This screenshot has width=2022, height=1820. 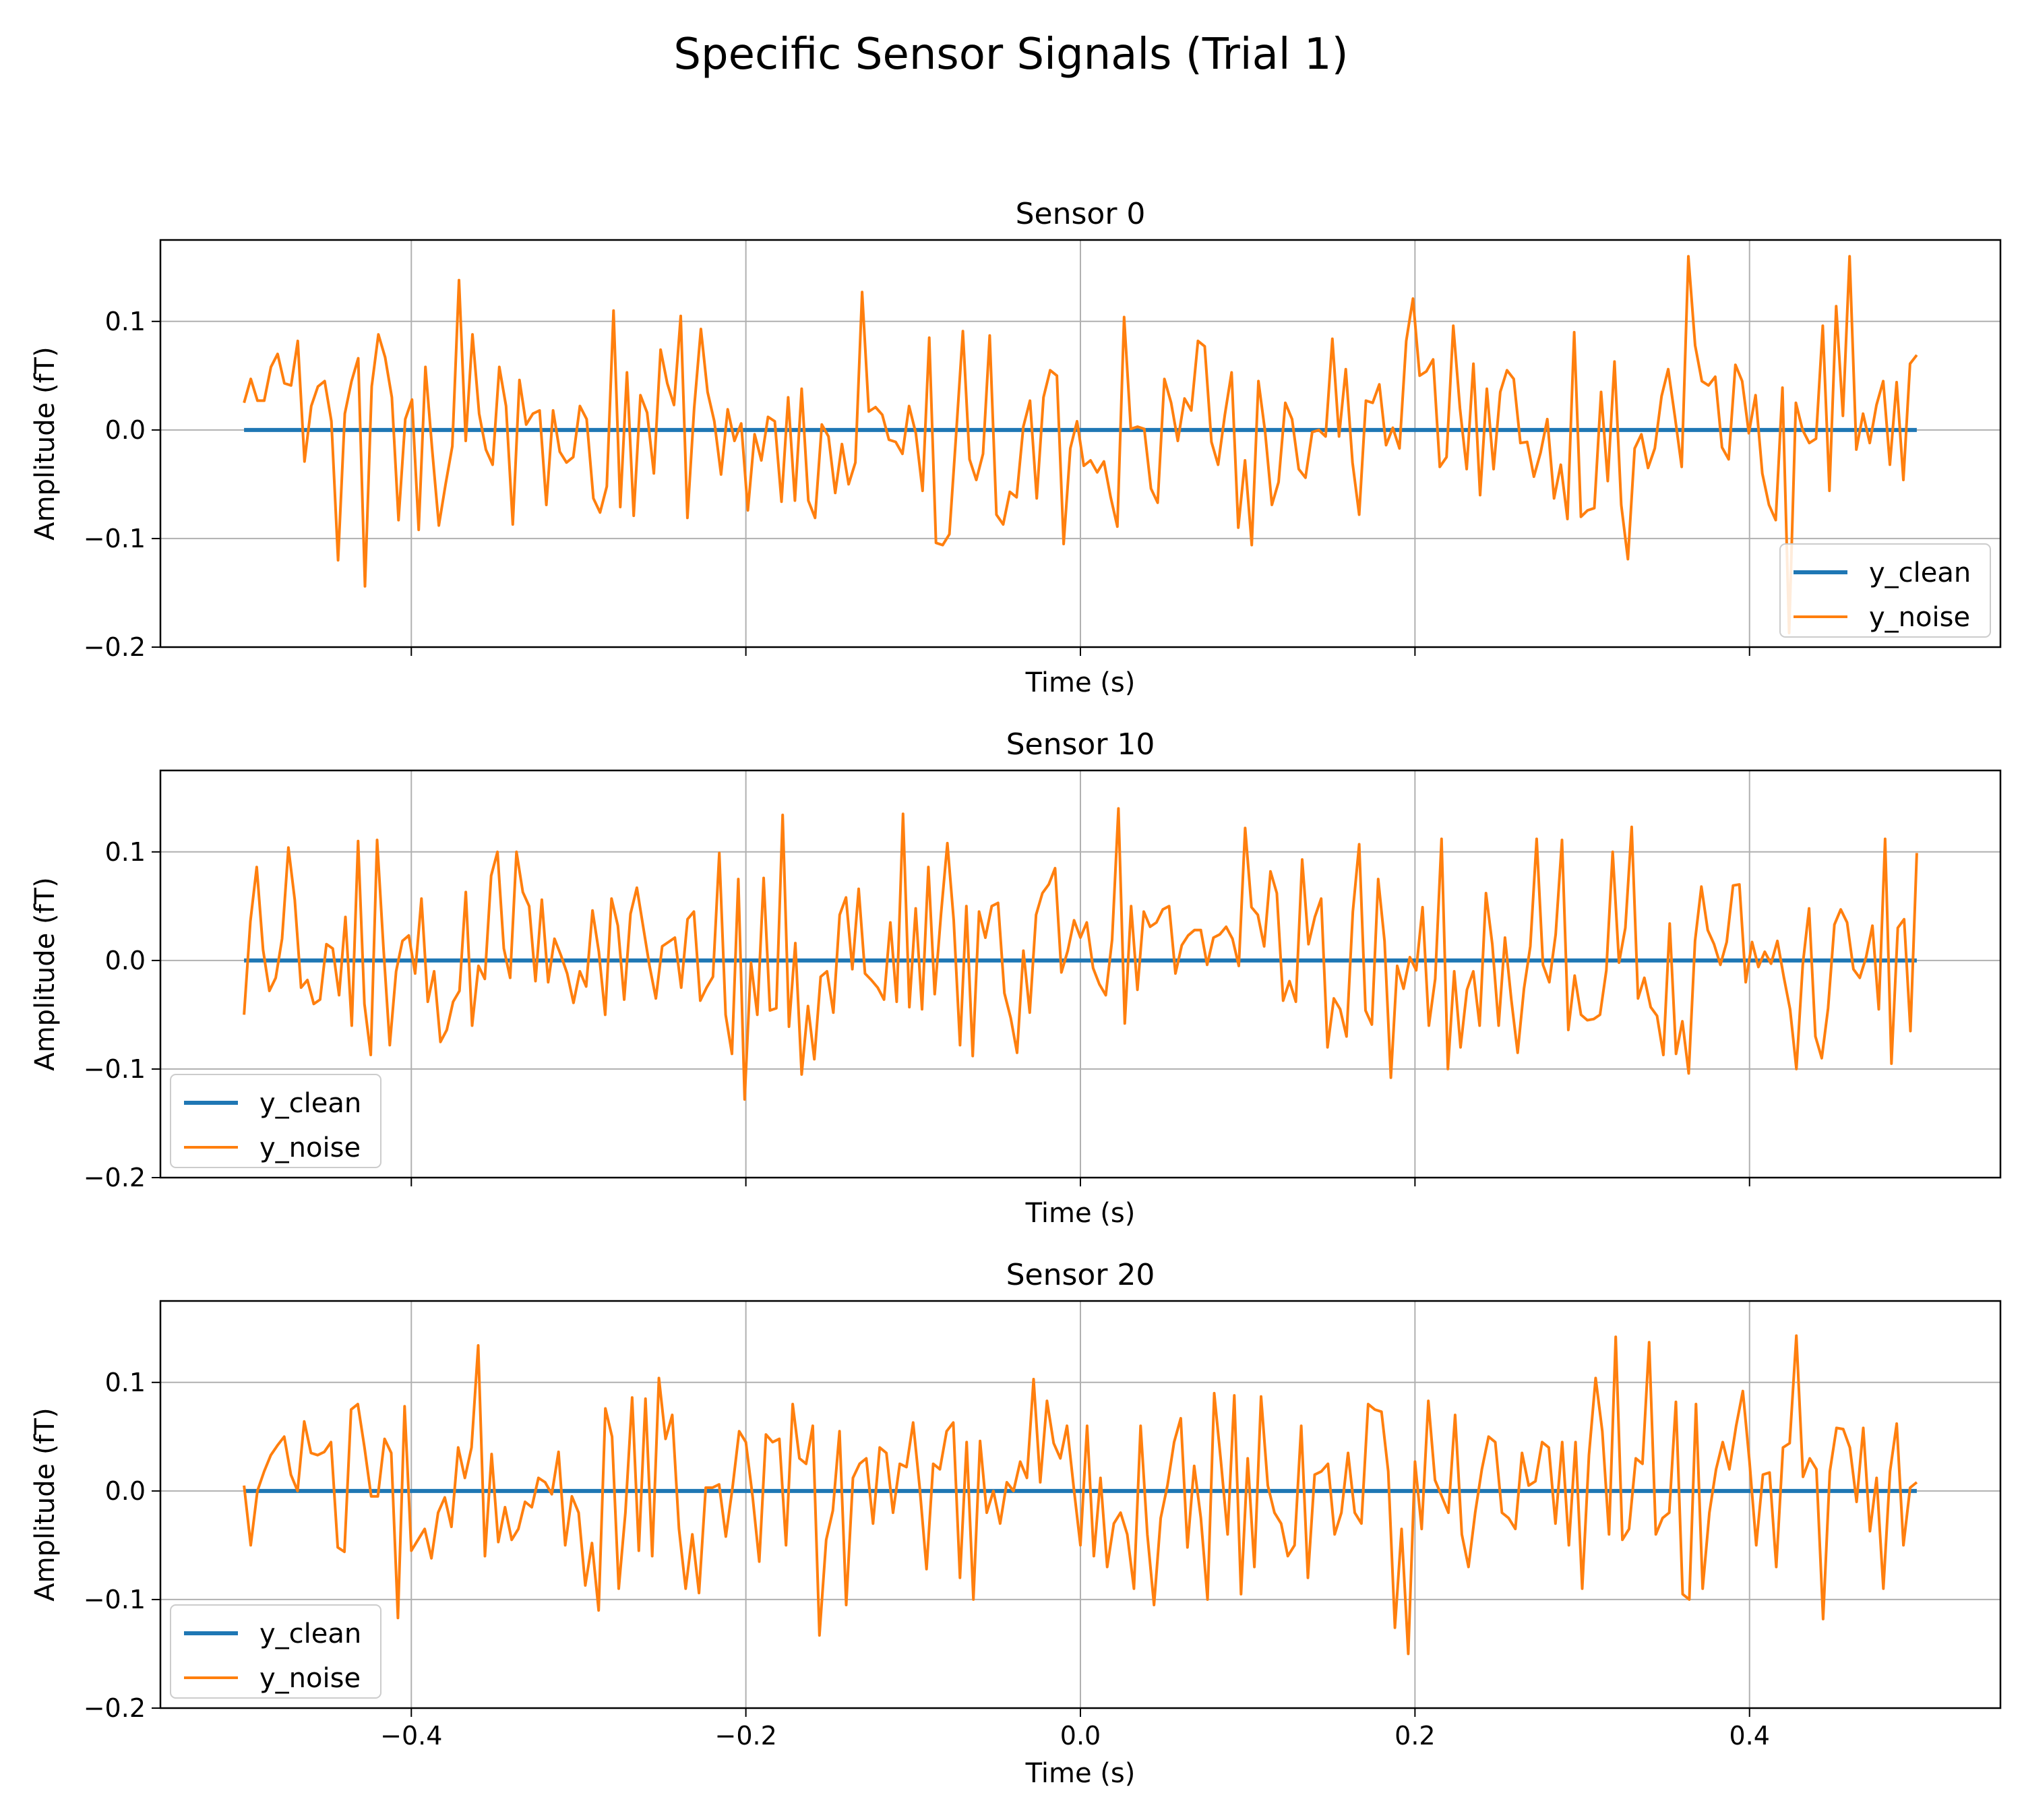 What do you see at coordinates (1080, 1275) in the screenshot?
I see `subplot-title: Sensor 20` at bounding box center [1080, 1275].